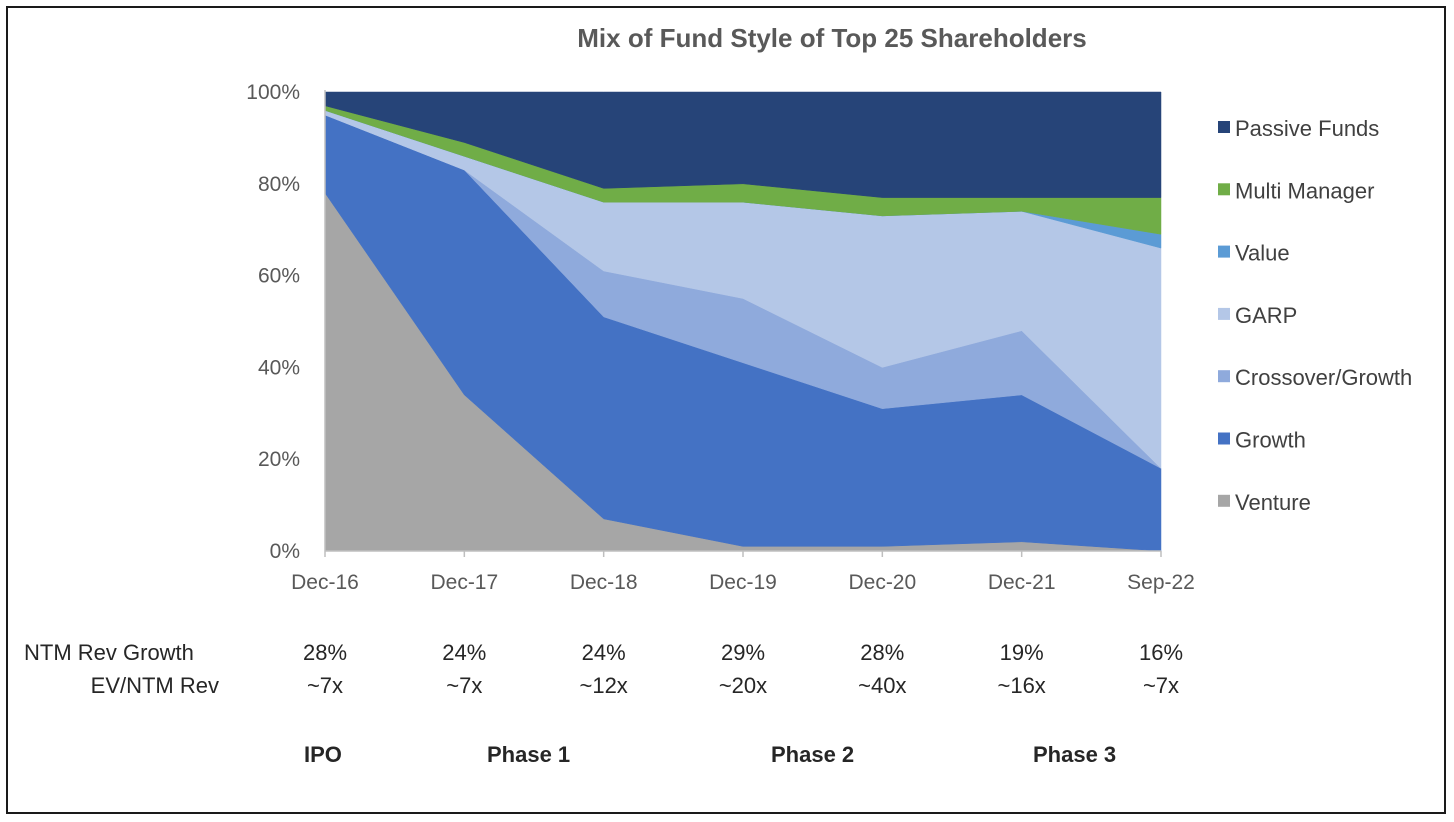 The width and height of the screenshot is (1454, 822). Describe the element at coordinates (1270, 440) in the screenshot. I see `legend-label-growth: Growth` at that location.